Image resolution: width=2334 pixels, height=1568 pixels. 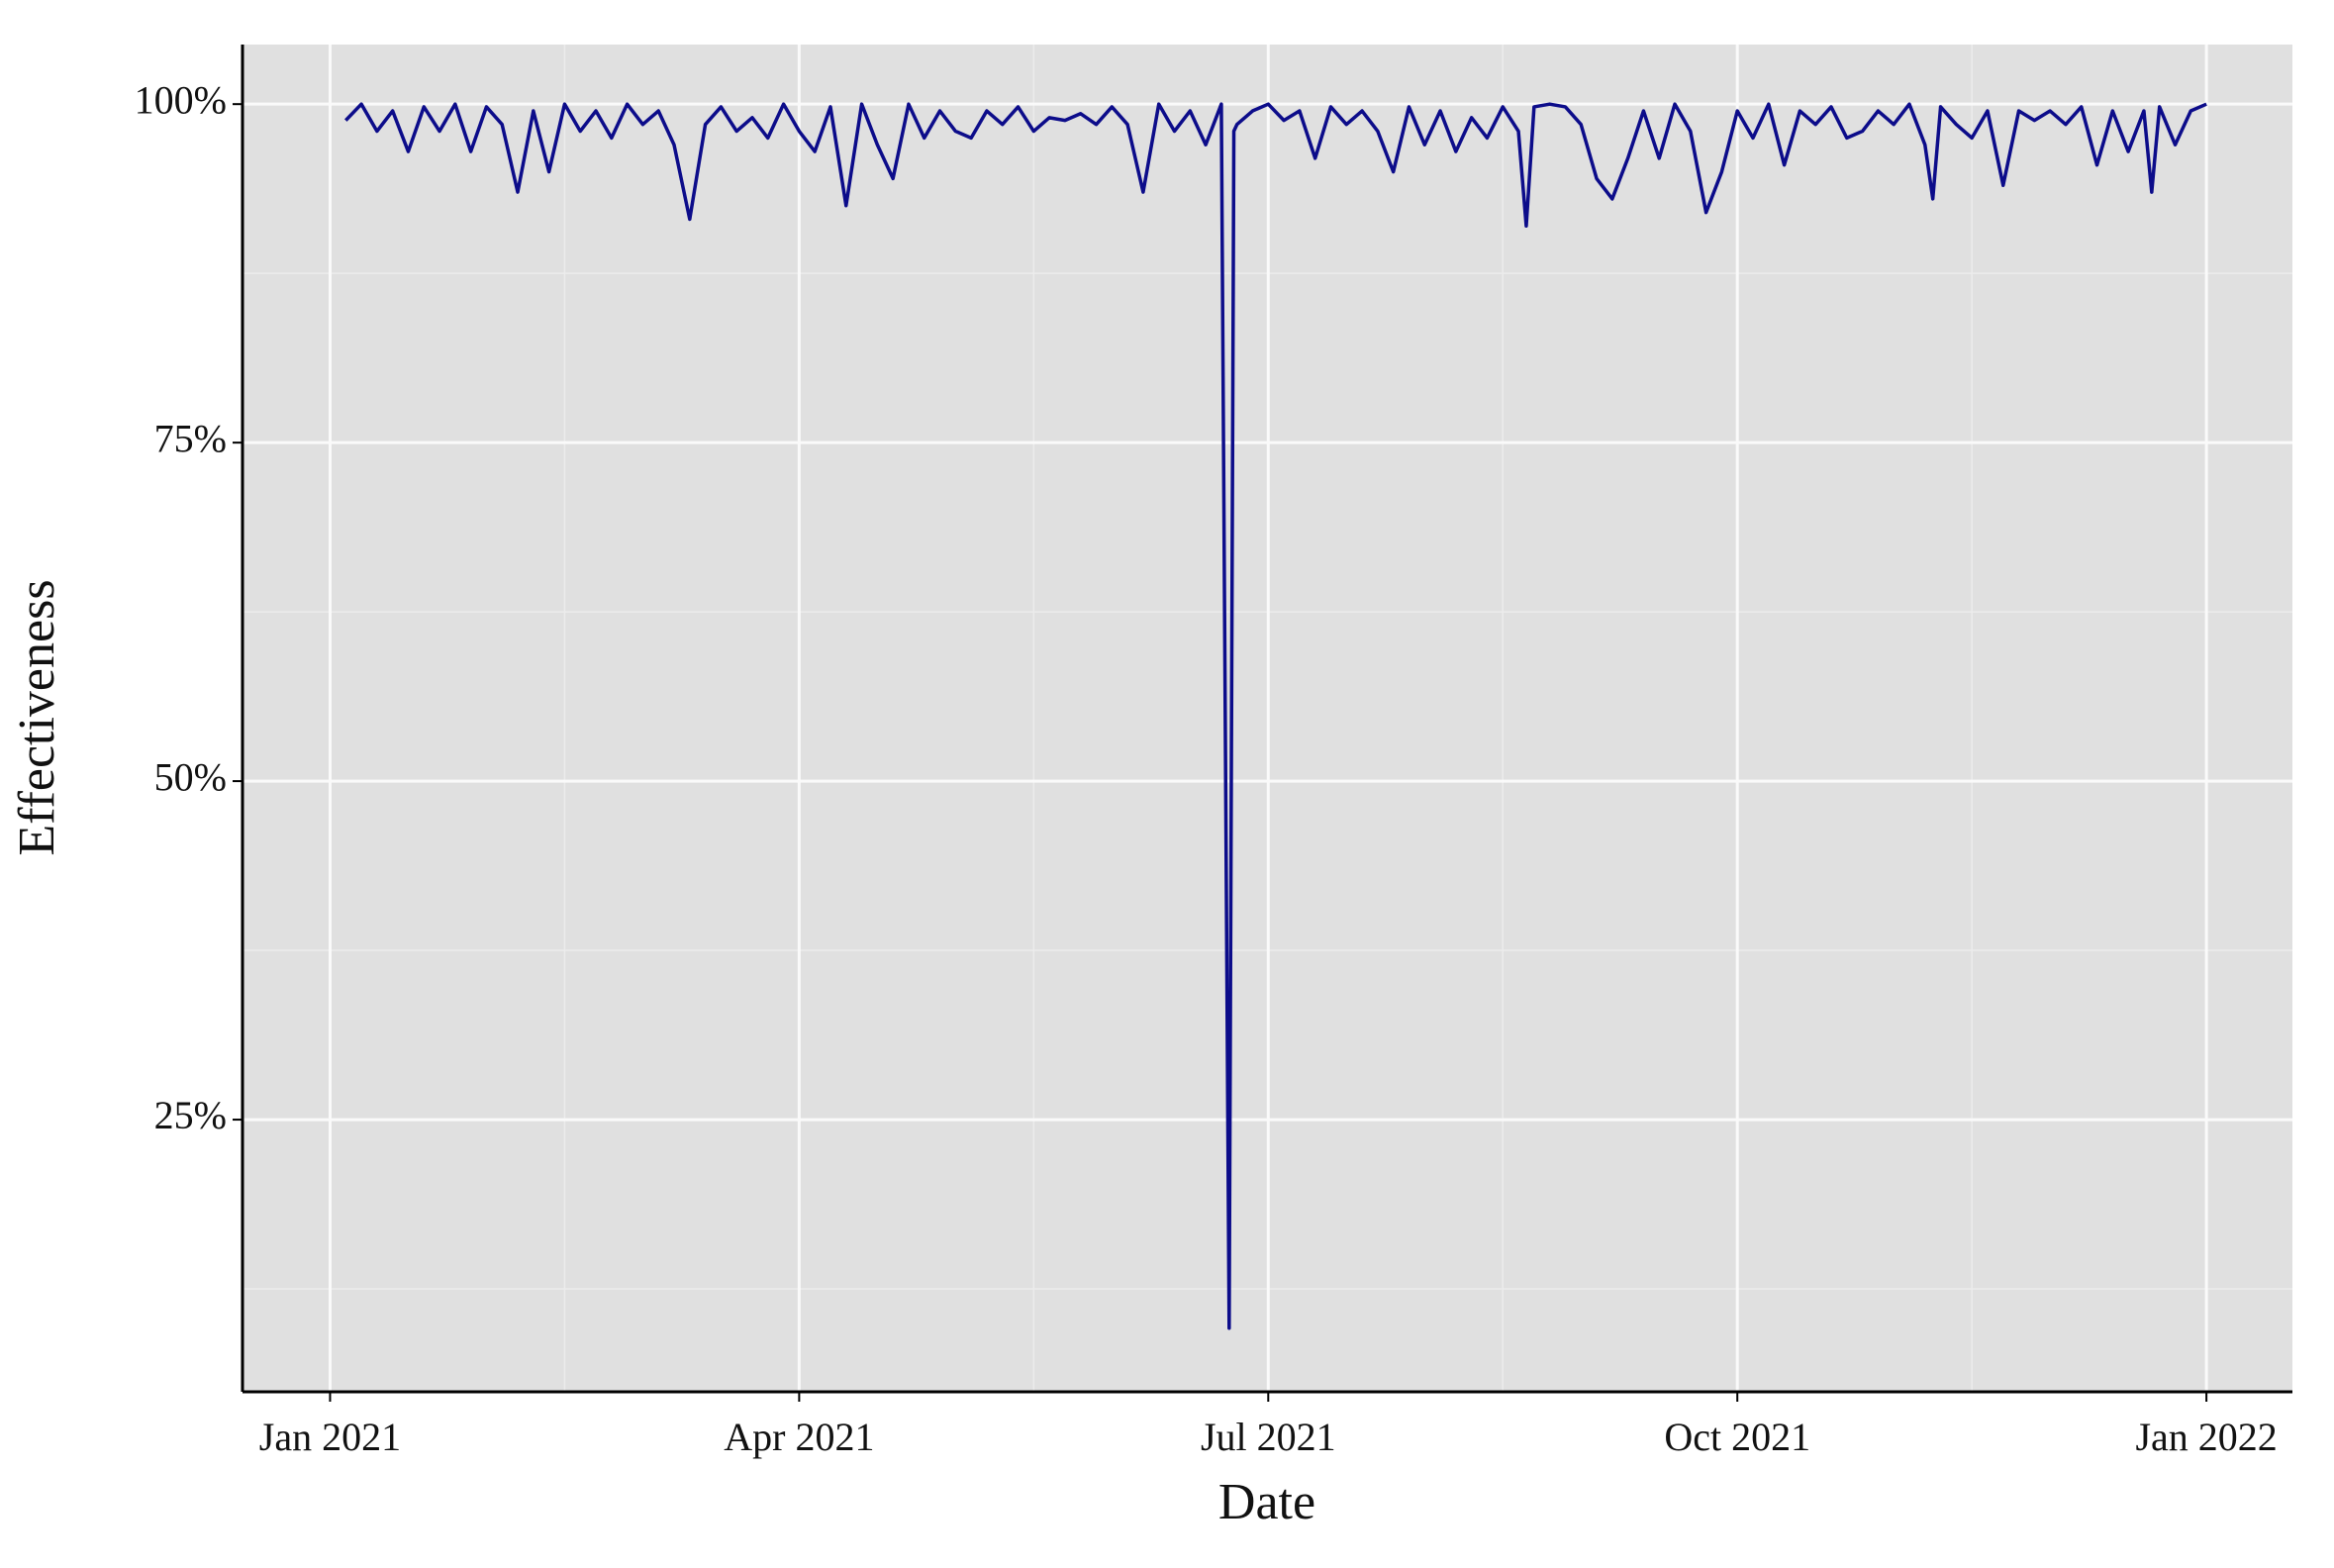 I want to click on y-tick-label: 25%, so click(x=190, y=1115).